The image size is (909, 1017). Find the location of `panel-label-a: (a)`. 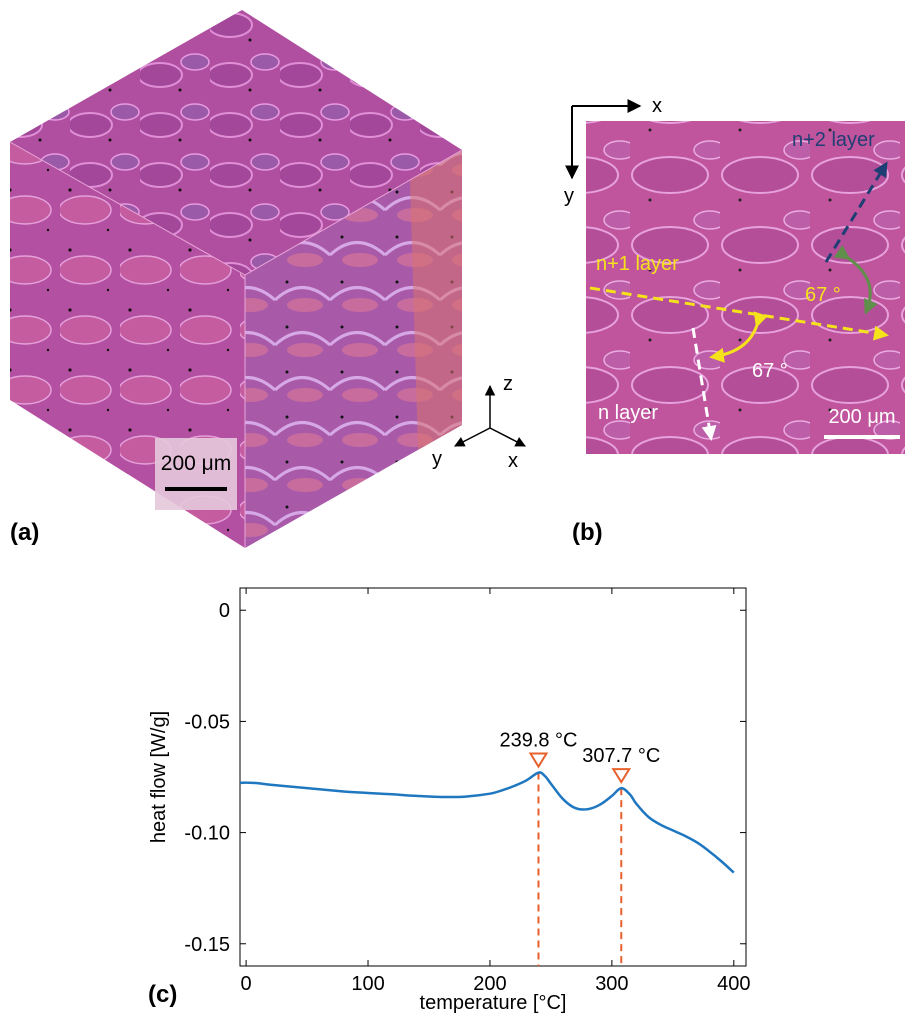

panel-label-a: (a) is located at coordinates (24, 532).